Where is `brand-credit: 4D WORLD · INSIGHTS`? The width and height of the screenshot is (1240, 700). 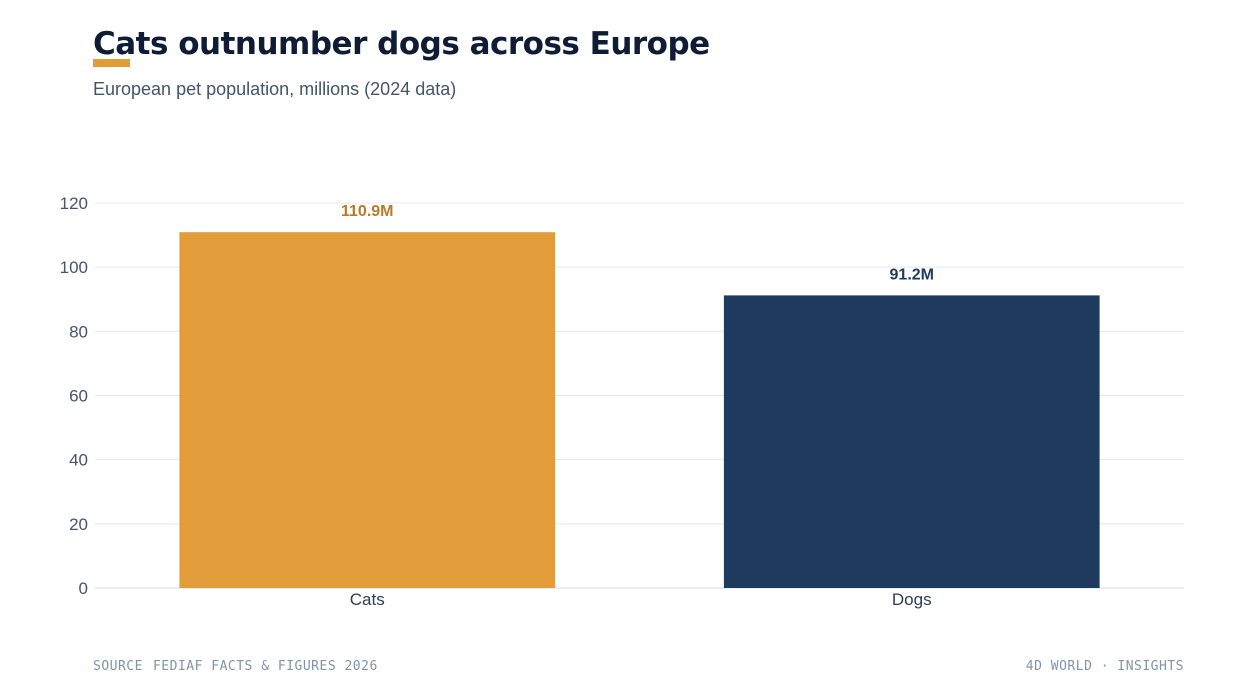 brand-credit: 4D WORLD · INSIGHTS is located at coordinates (1104, 666).